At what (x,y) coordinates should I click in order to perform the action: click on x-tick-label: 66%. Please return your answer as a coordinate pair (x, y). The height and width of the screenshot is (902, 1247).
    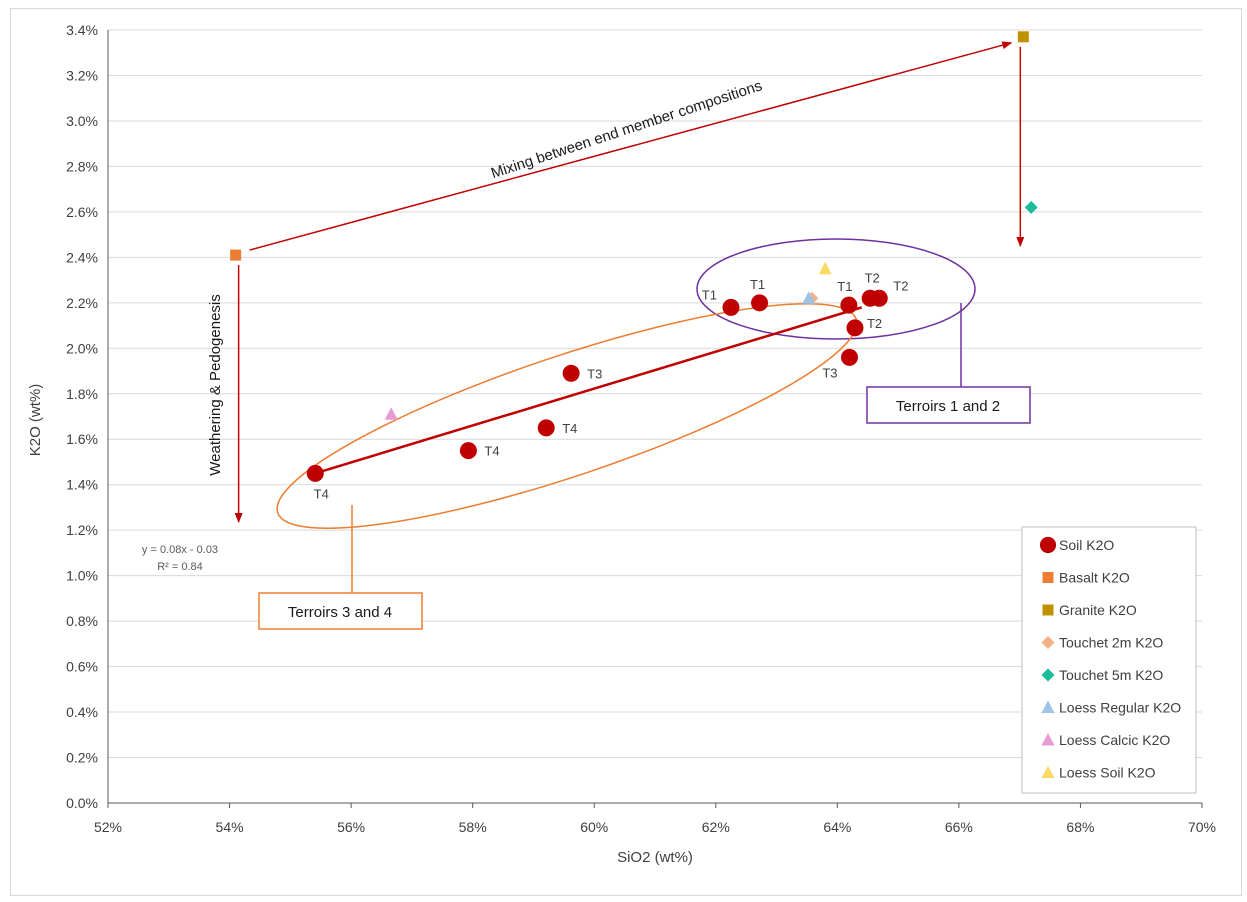
    Looking at the image, I should click on (959, 827).